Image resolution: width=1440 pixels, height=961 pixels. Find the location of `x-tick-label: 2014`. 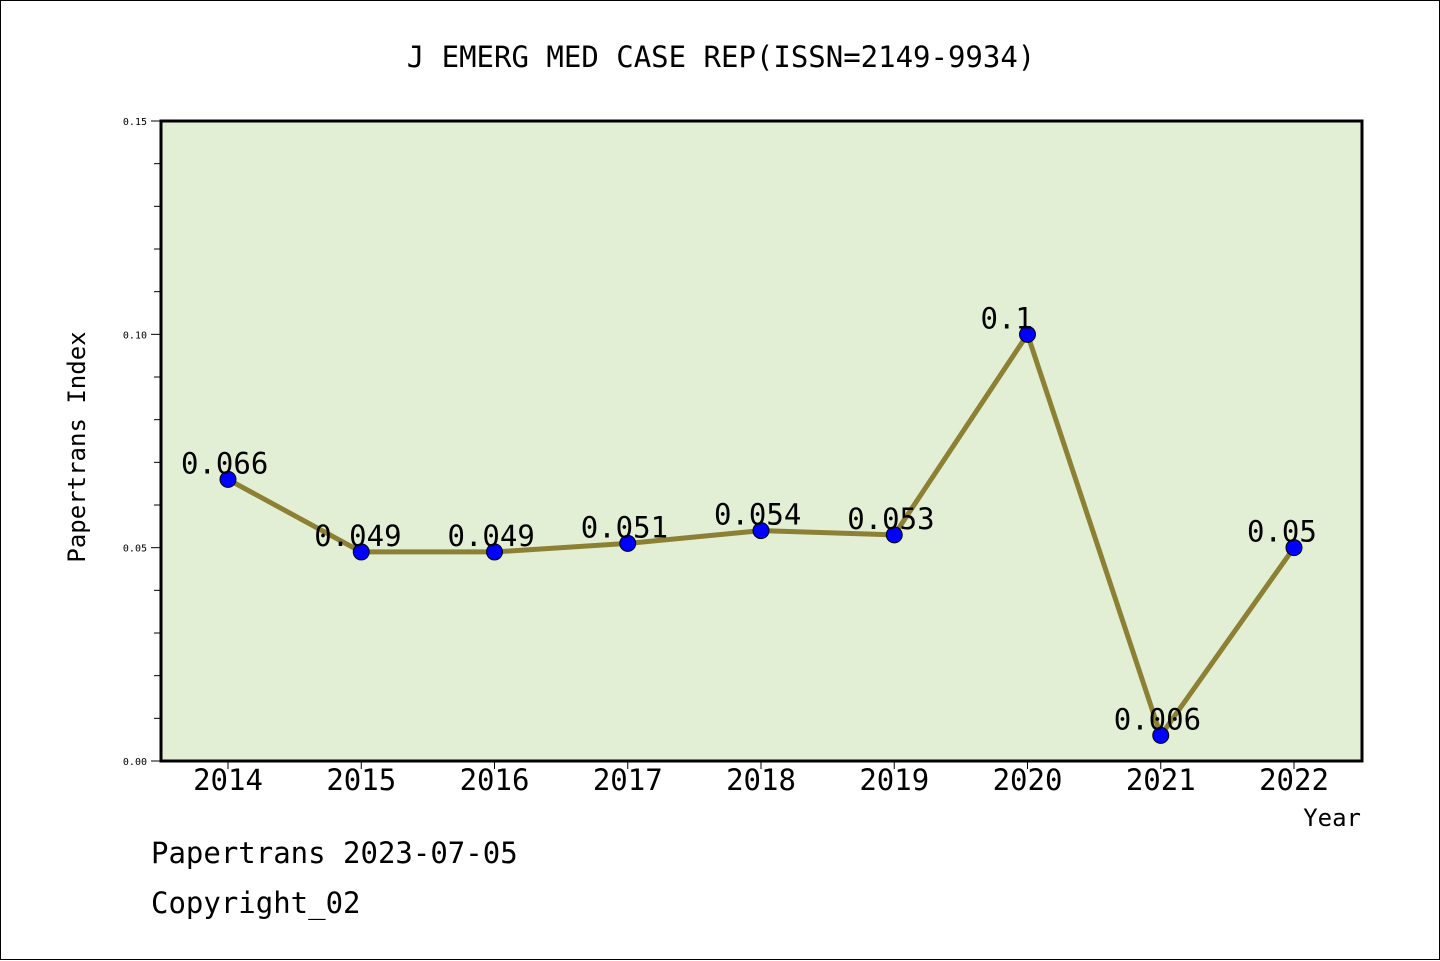

x-tick-label: 2014 is located at coordinates (228, 780).